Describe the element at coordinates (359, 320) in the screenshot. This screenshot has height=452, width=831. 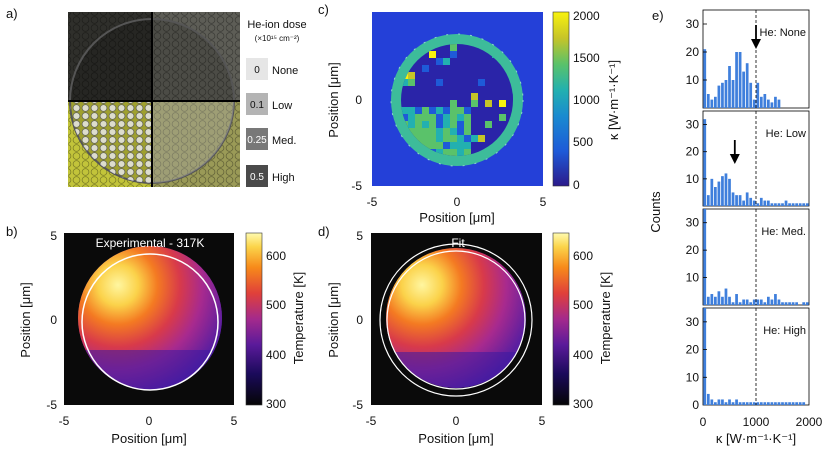
I see `panel-d-ytick-0: 0` at that location.